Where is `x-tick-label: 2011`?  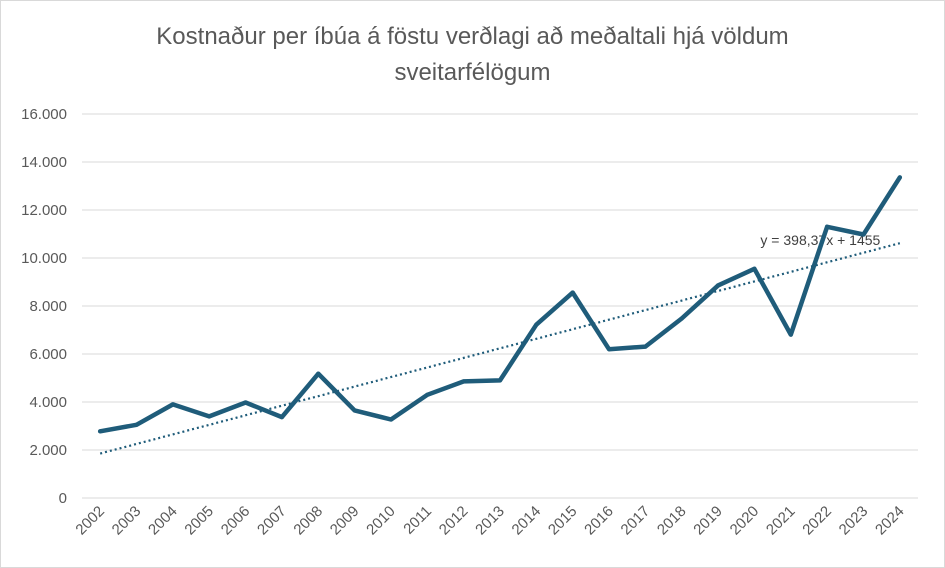 x-tick-label: 2011 is located at coordinates (417, 520).